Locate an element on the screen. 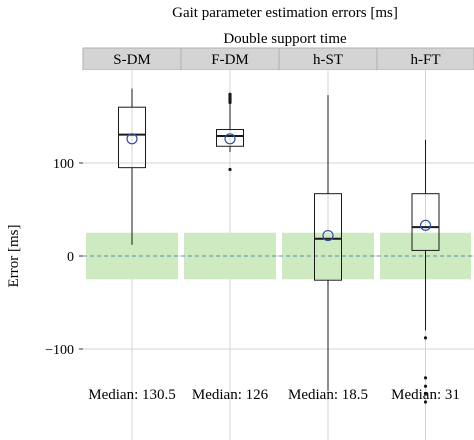 This screenshot has height=440, width=474. facet-strip-label: F-DM is located at coordinates (230, 60).